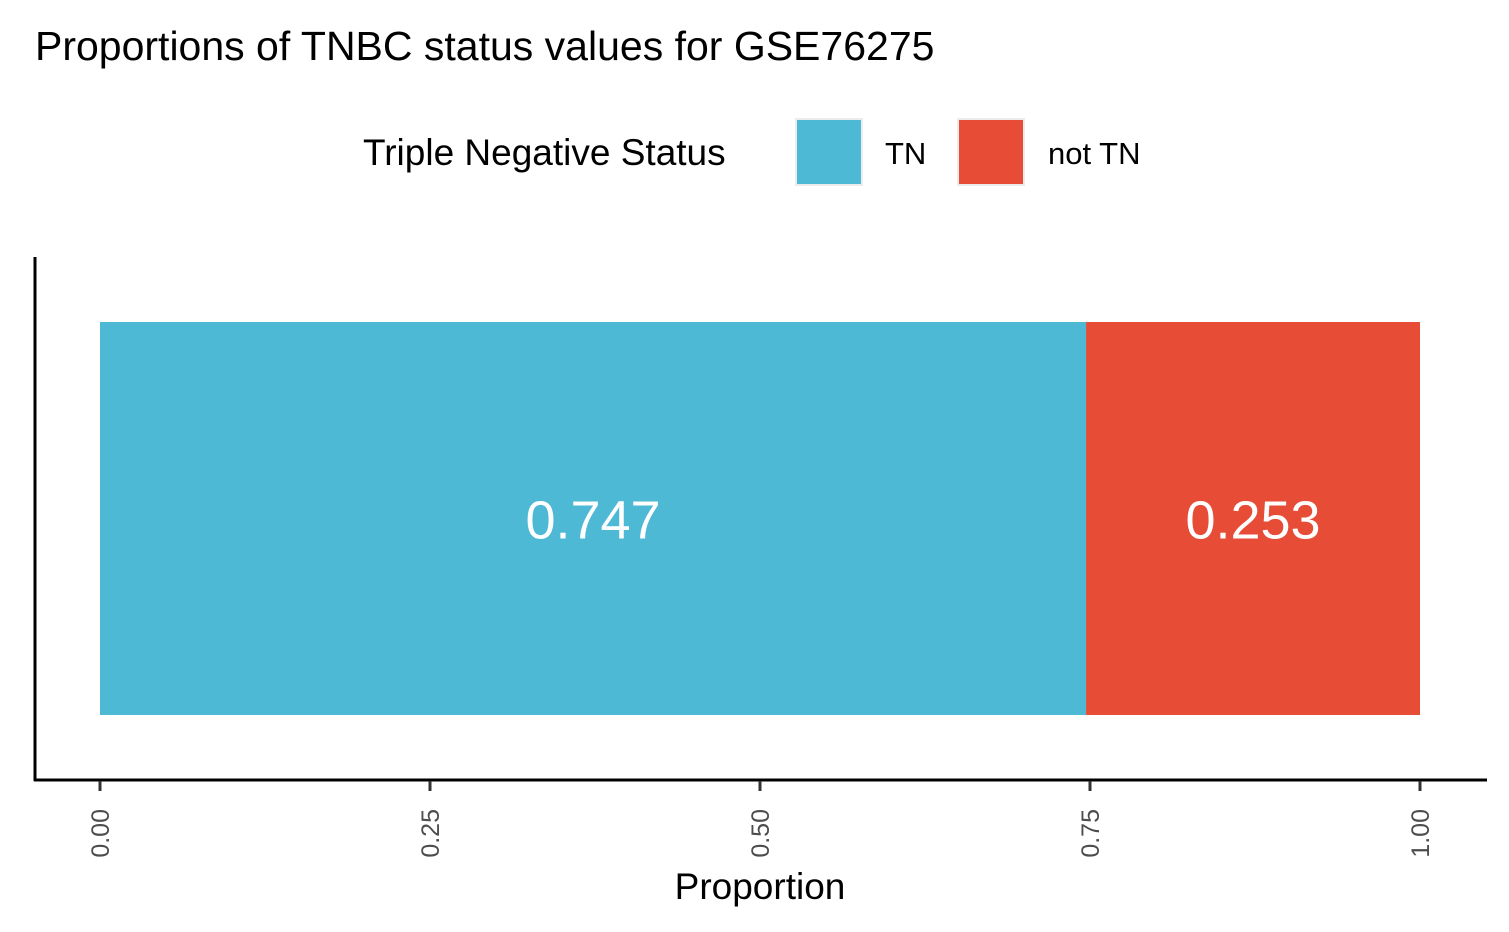 This screenshot has height=932, width=1509. What do you see at coordinates (431, 833) in the screenshot?
I see `x-tick-label: 0.25` at bounding box center [431, 833].